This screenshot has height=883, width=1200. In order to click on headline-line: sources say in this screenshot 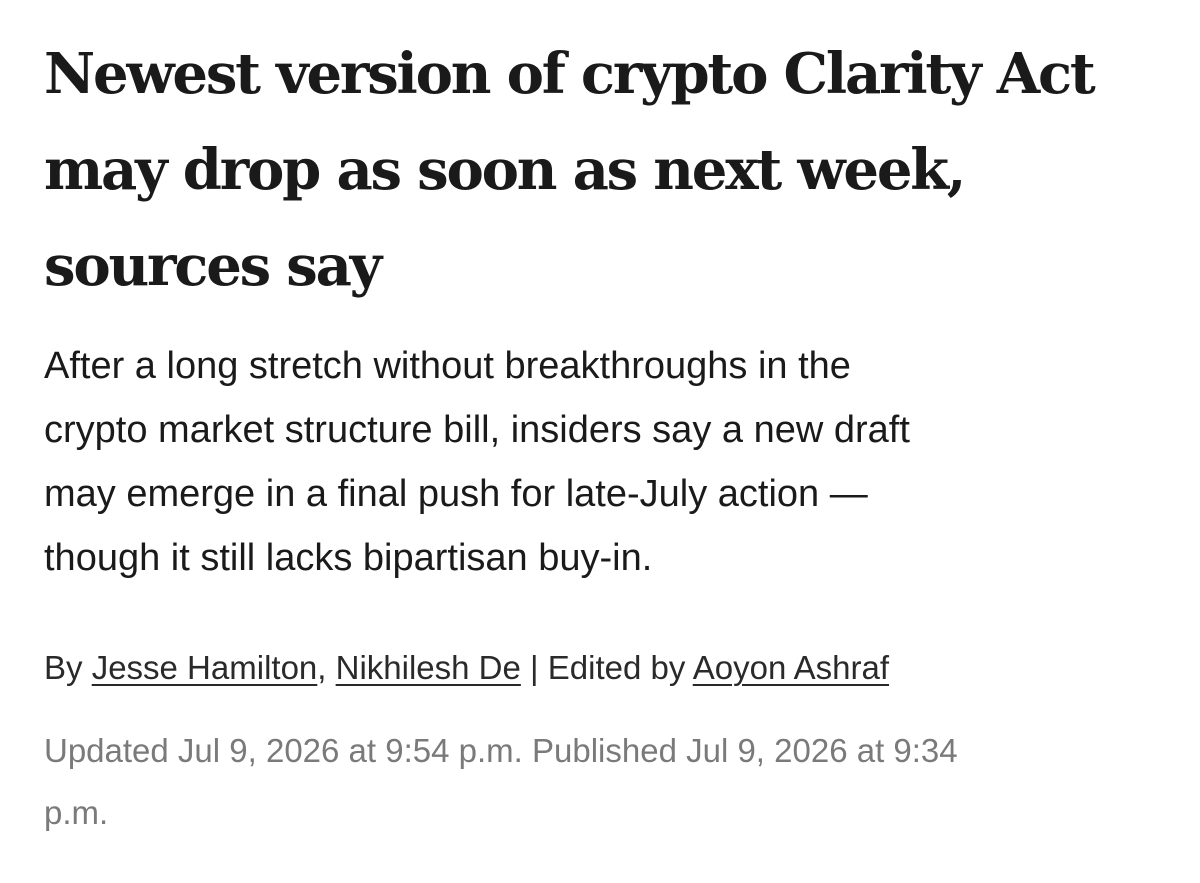, I will do `click(213, 266)`.